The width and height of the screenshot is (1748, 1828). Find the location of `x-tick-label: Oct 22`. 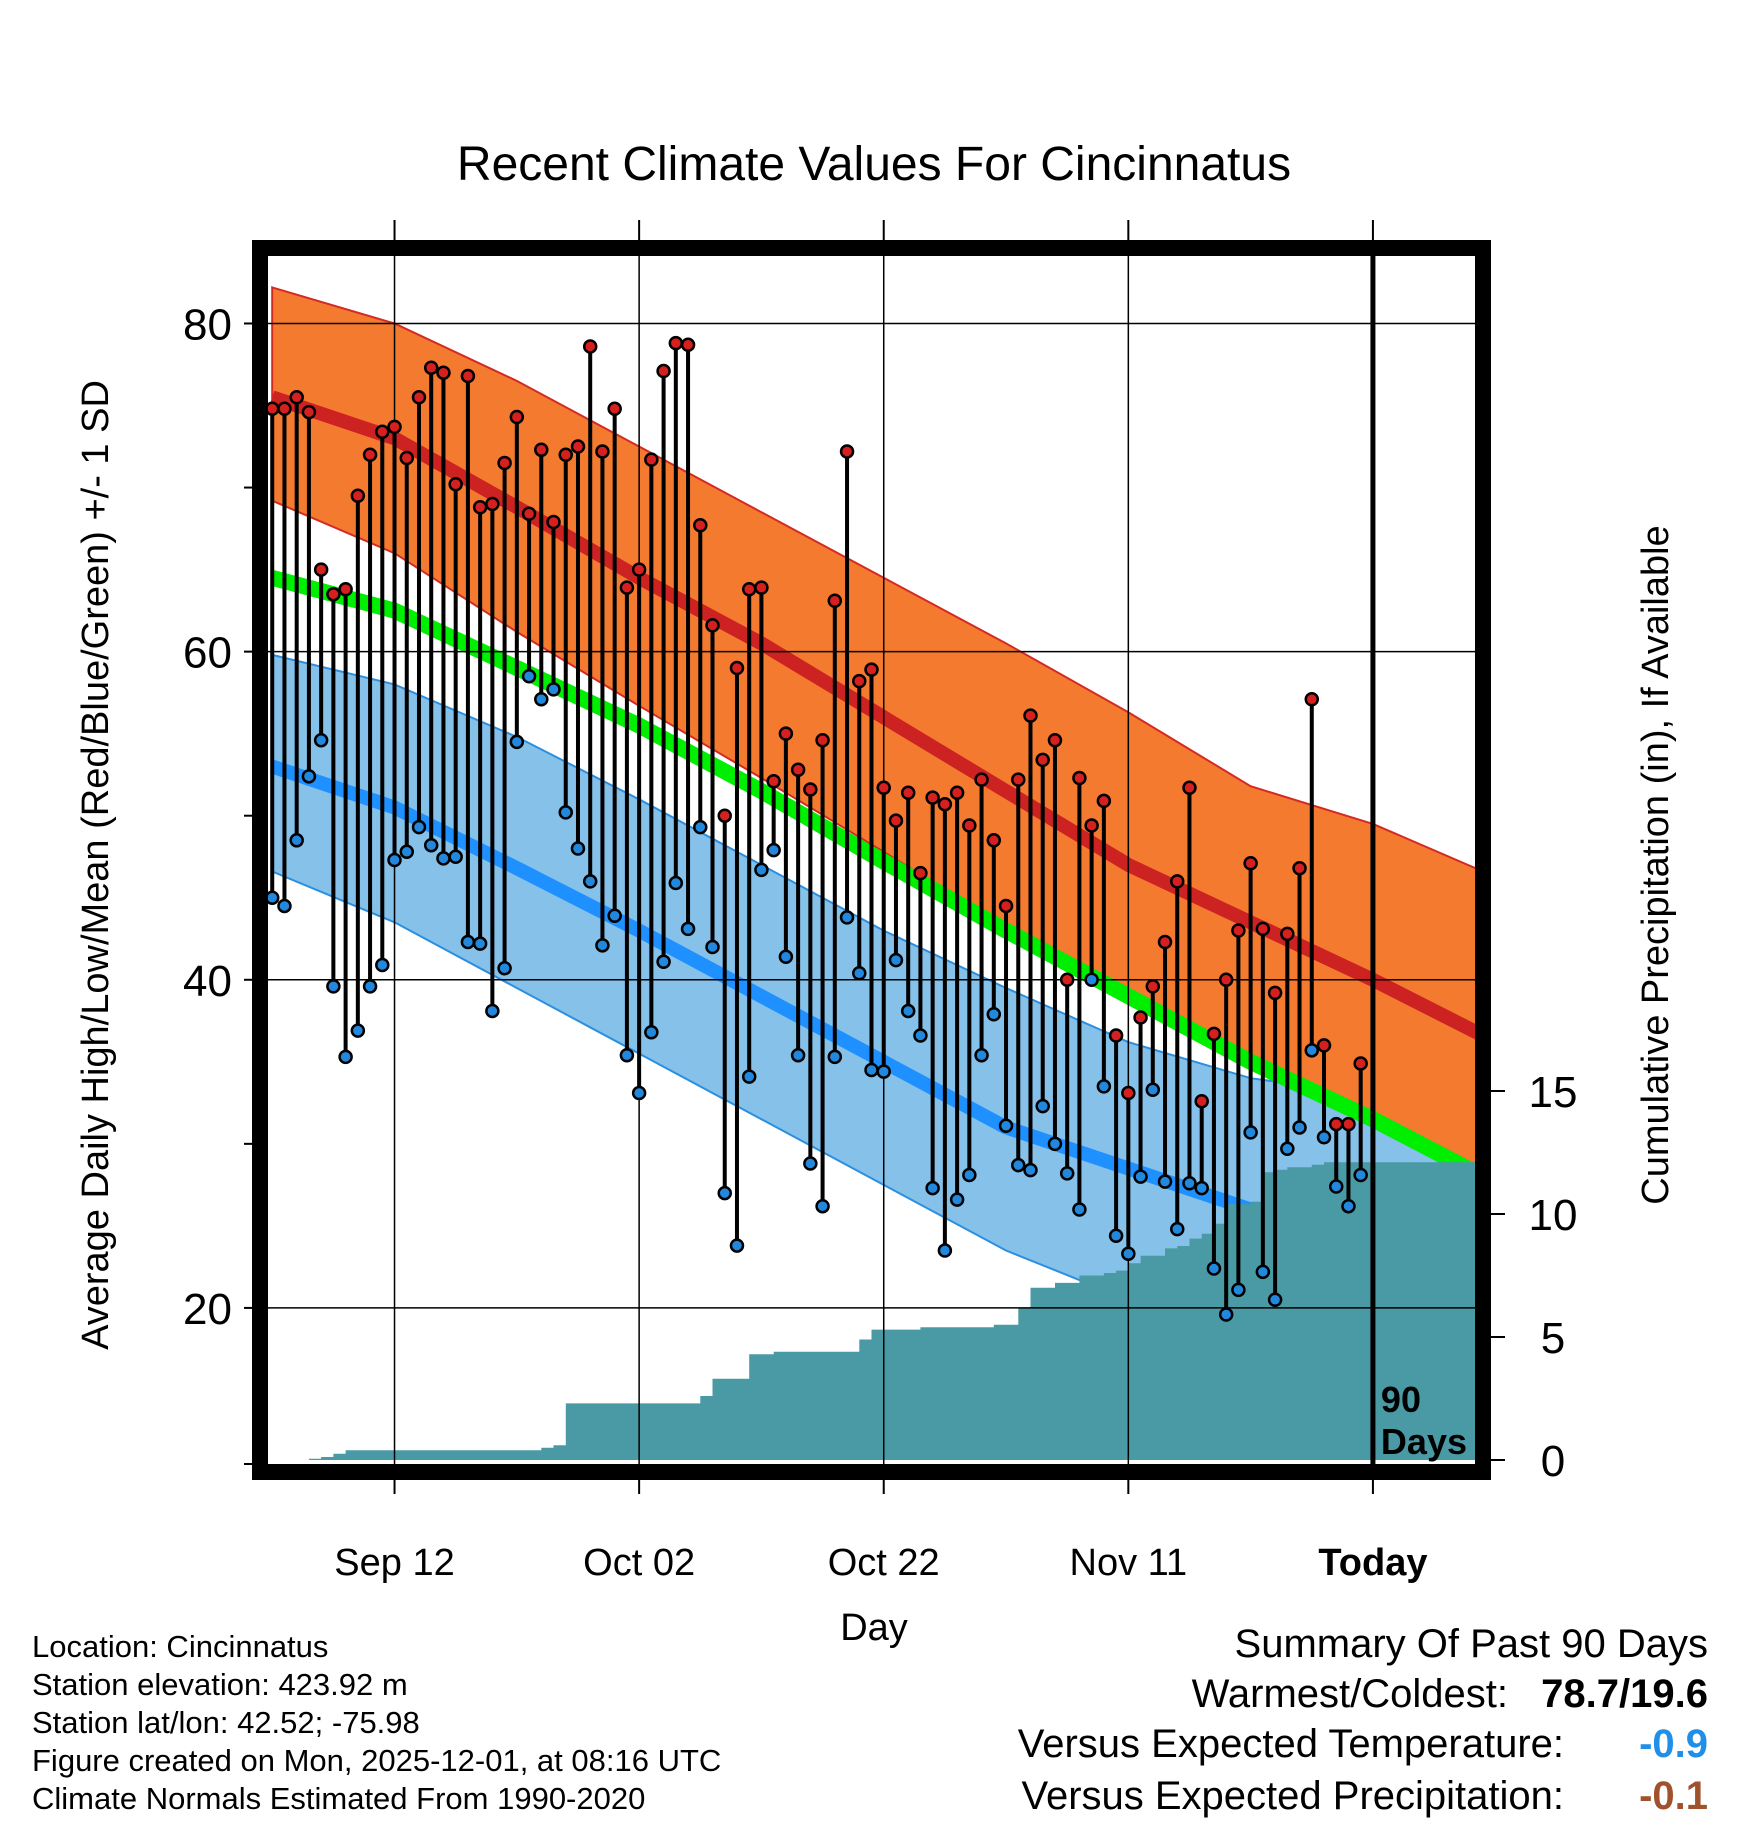

x-tick-label: Oct 22 is located at coordinates (884, 1563).